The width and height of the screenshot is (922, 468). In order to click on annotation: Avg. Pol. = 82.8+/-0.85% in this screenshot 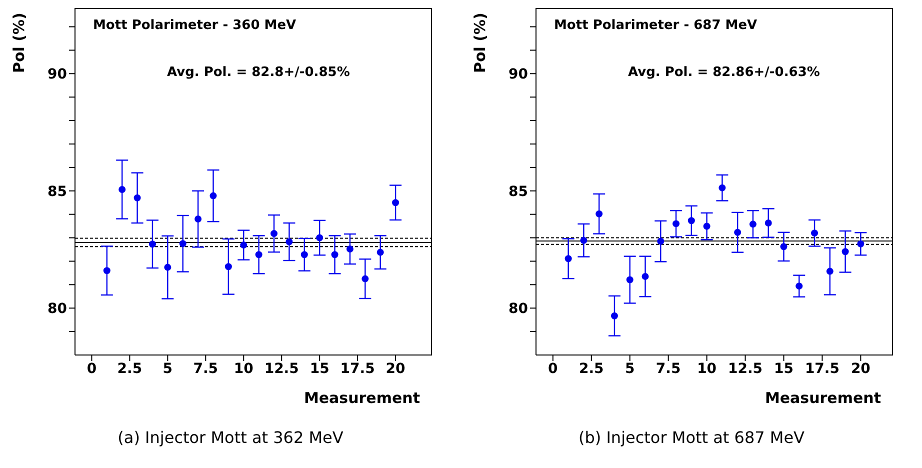, I will do `click(258, 72)`.